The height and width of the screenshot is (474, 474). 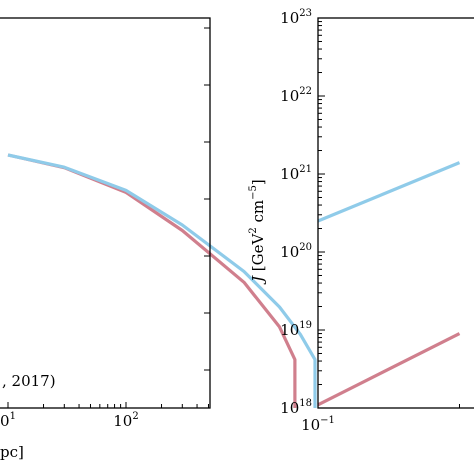 I want to click on left-annotation: , 2017), so click(x=29, y=381).